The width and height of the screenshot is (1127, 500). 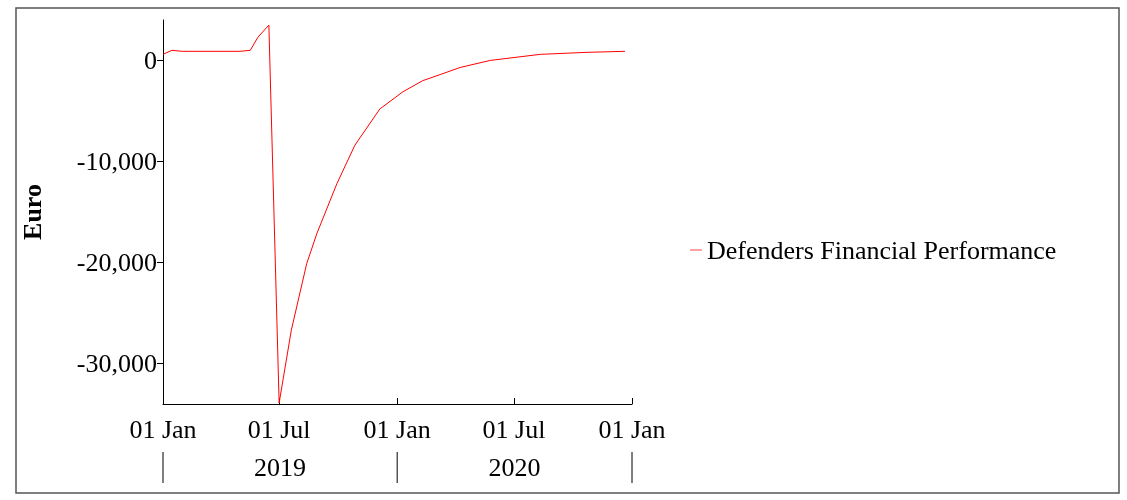 I want to click on y-tick-label: -20,000, so click(x=116, y=263).